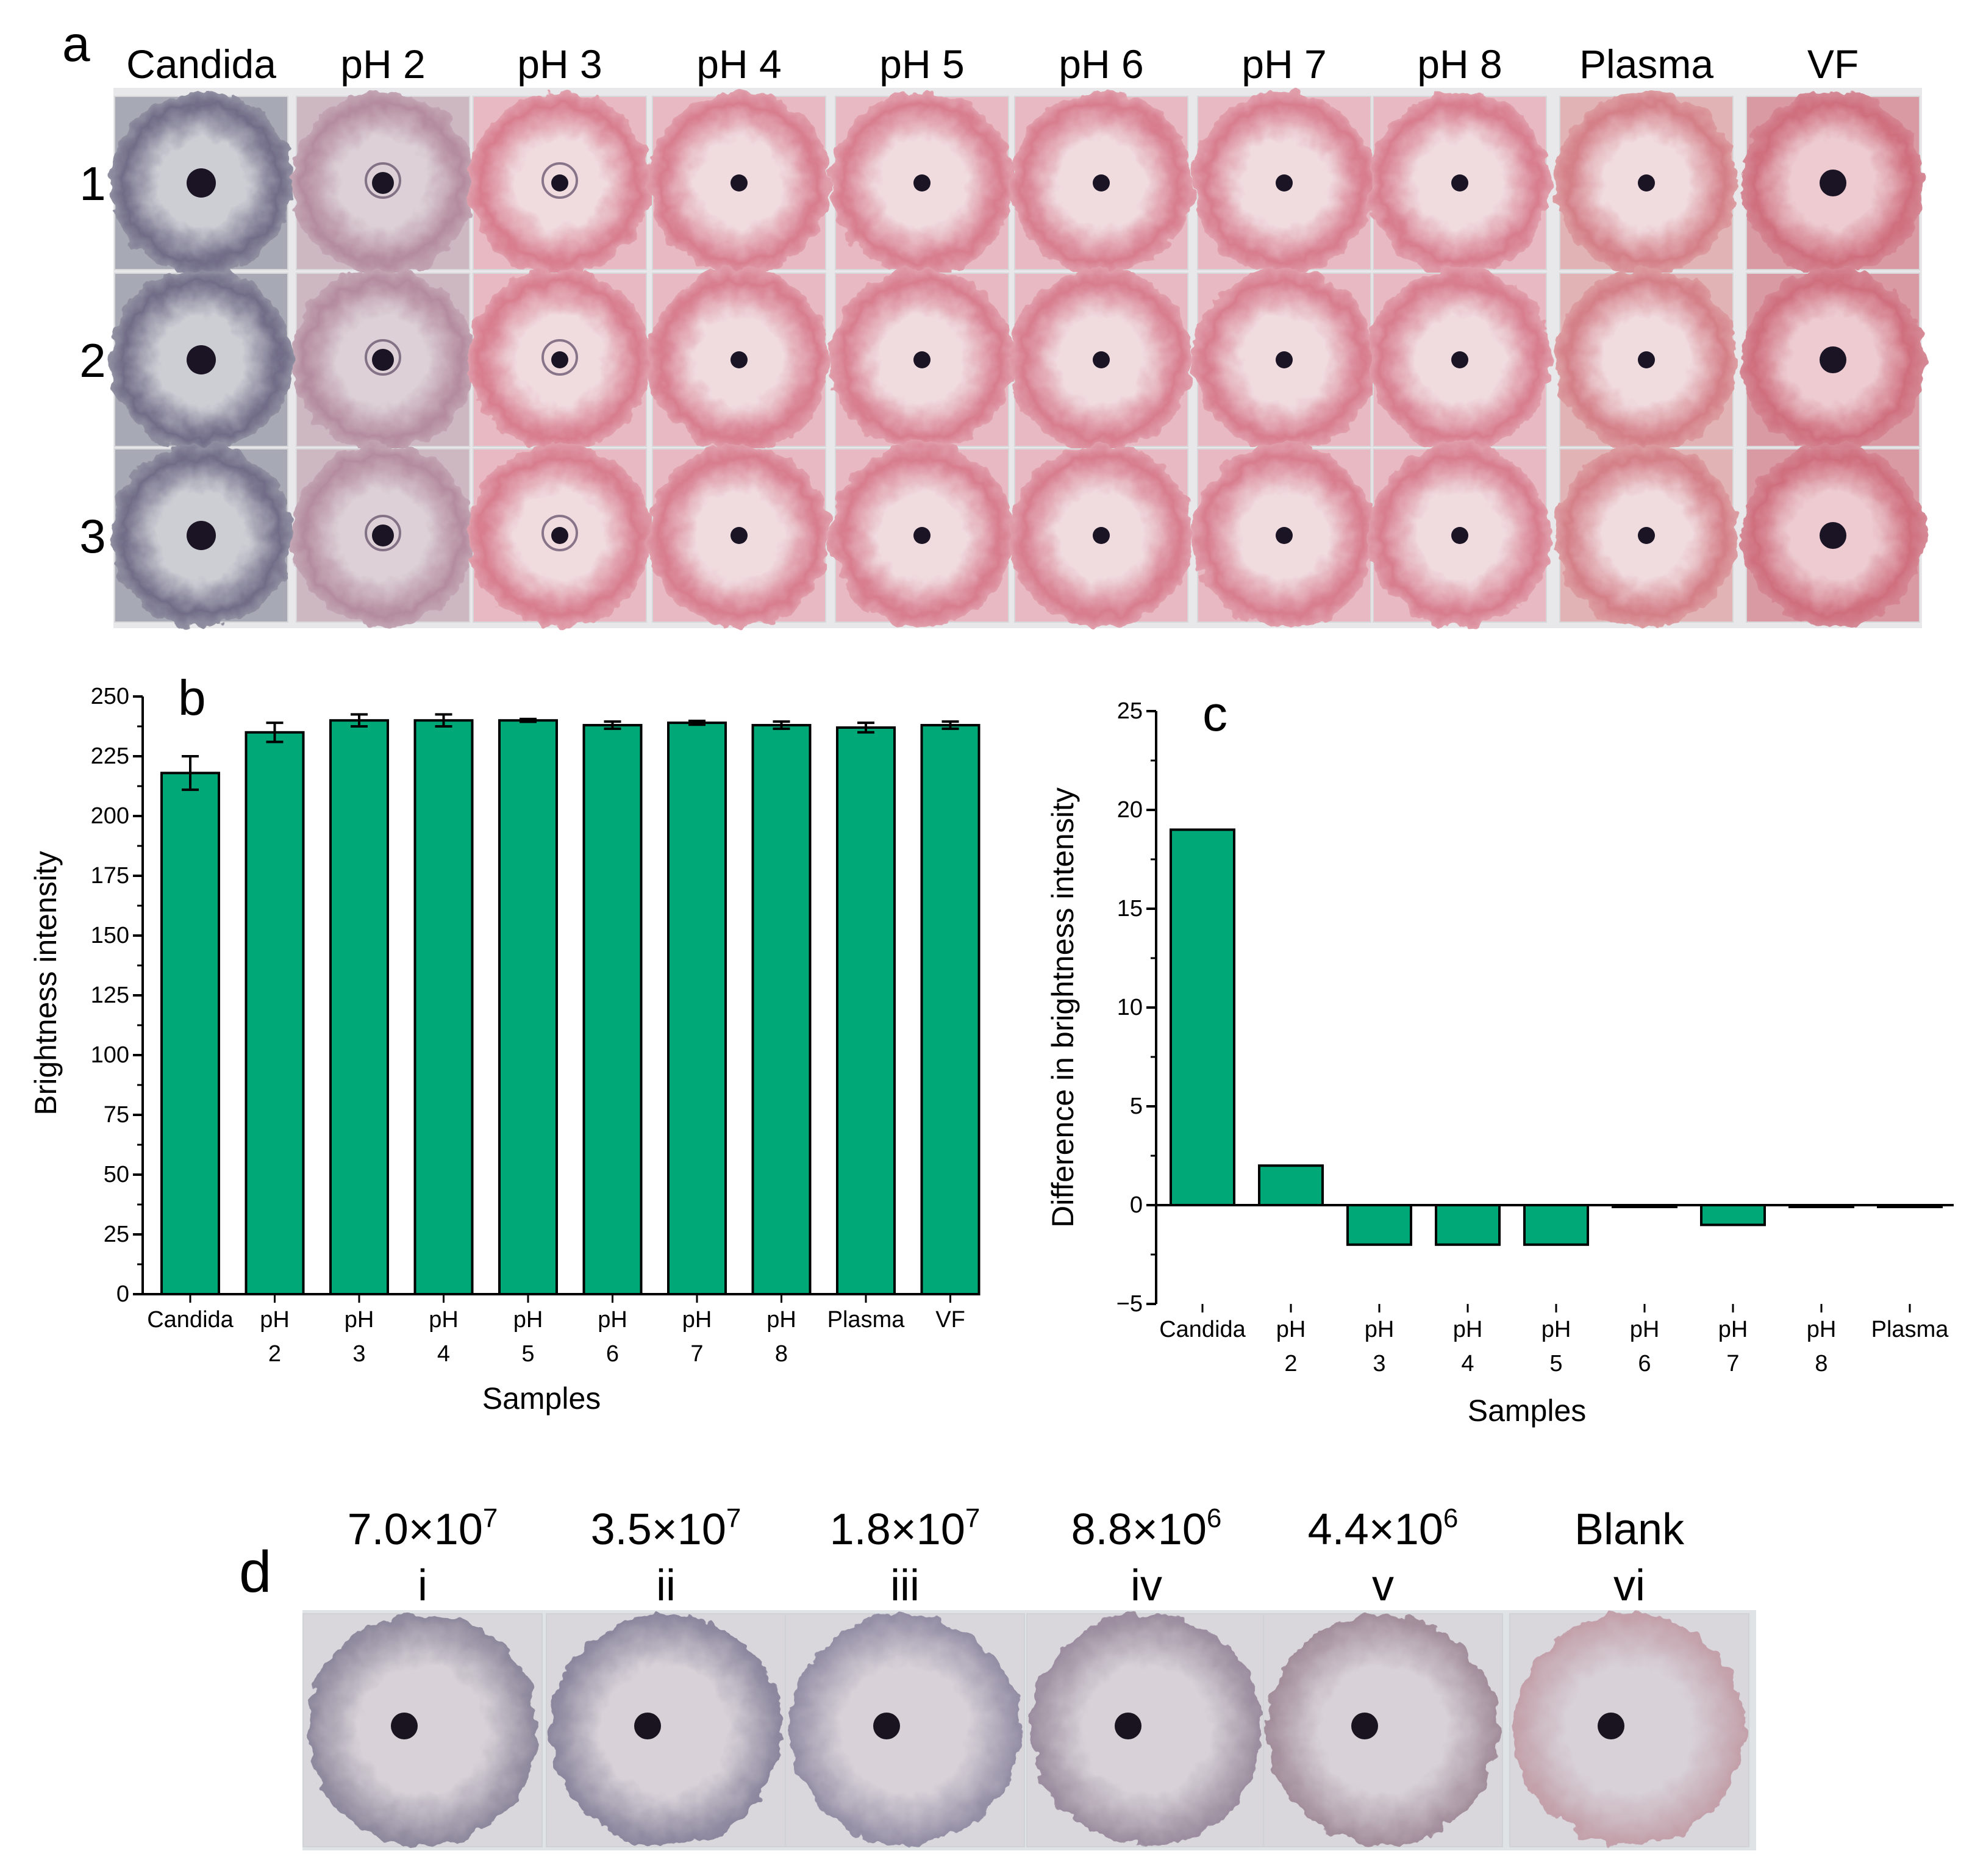  I want to click on concentration-label: Blank, so click(1629, 1529).